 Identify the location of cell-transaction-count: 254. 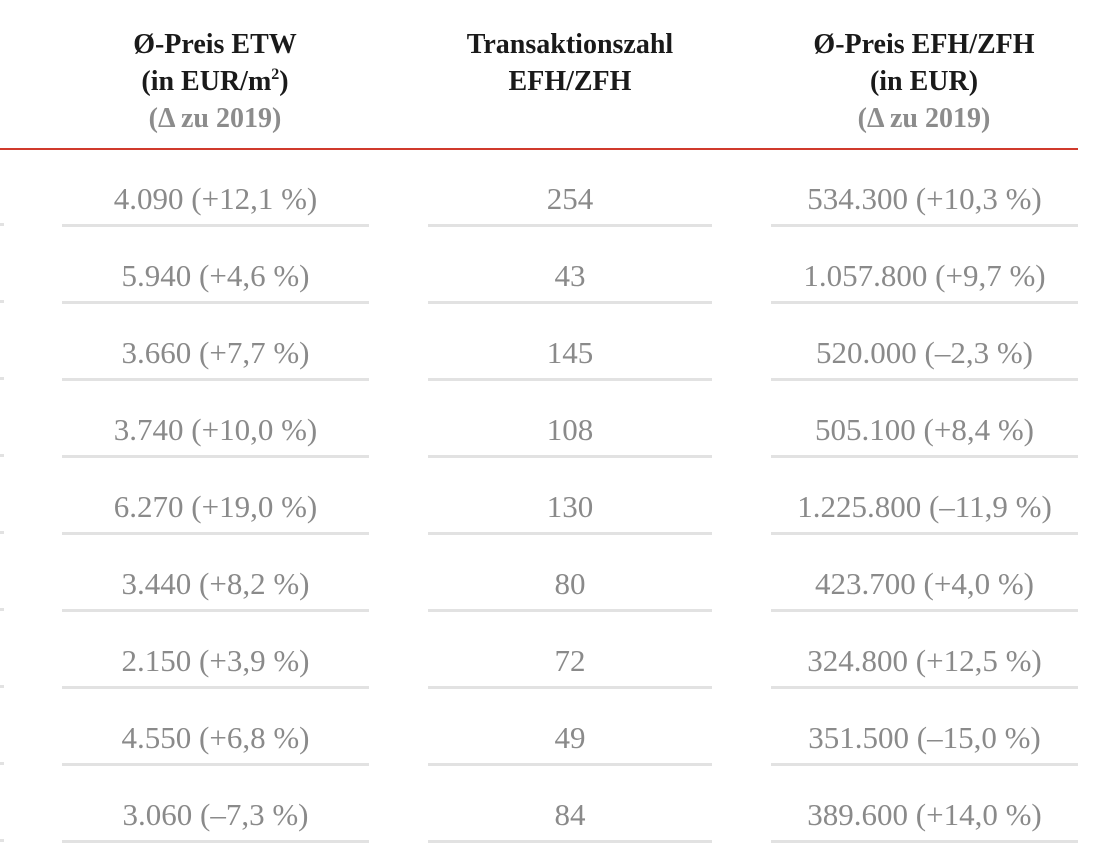
(570, 188).